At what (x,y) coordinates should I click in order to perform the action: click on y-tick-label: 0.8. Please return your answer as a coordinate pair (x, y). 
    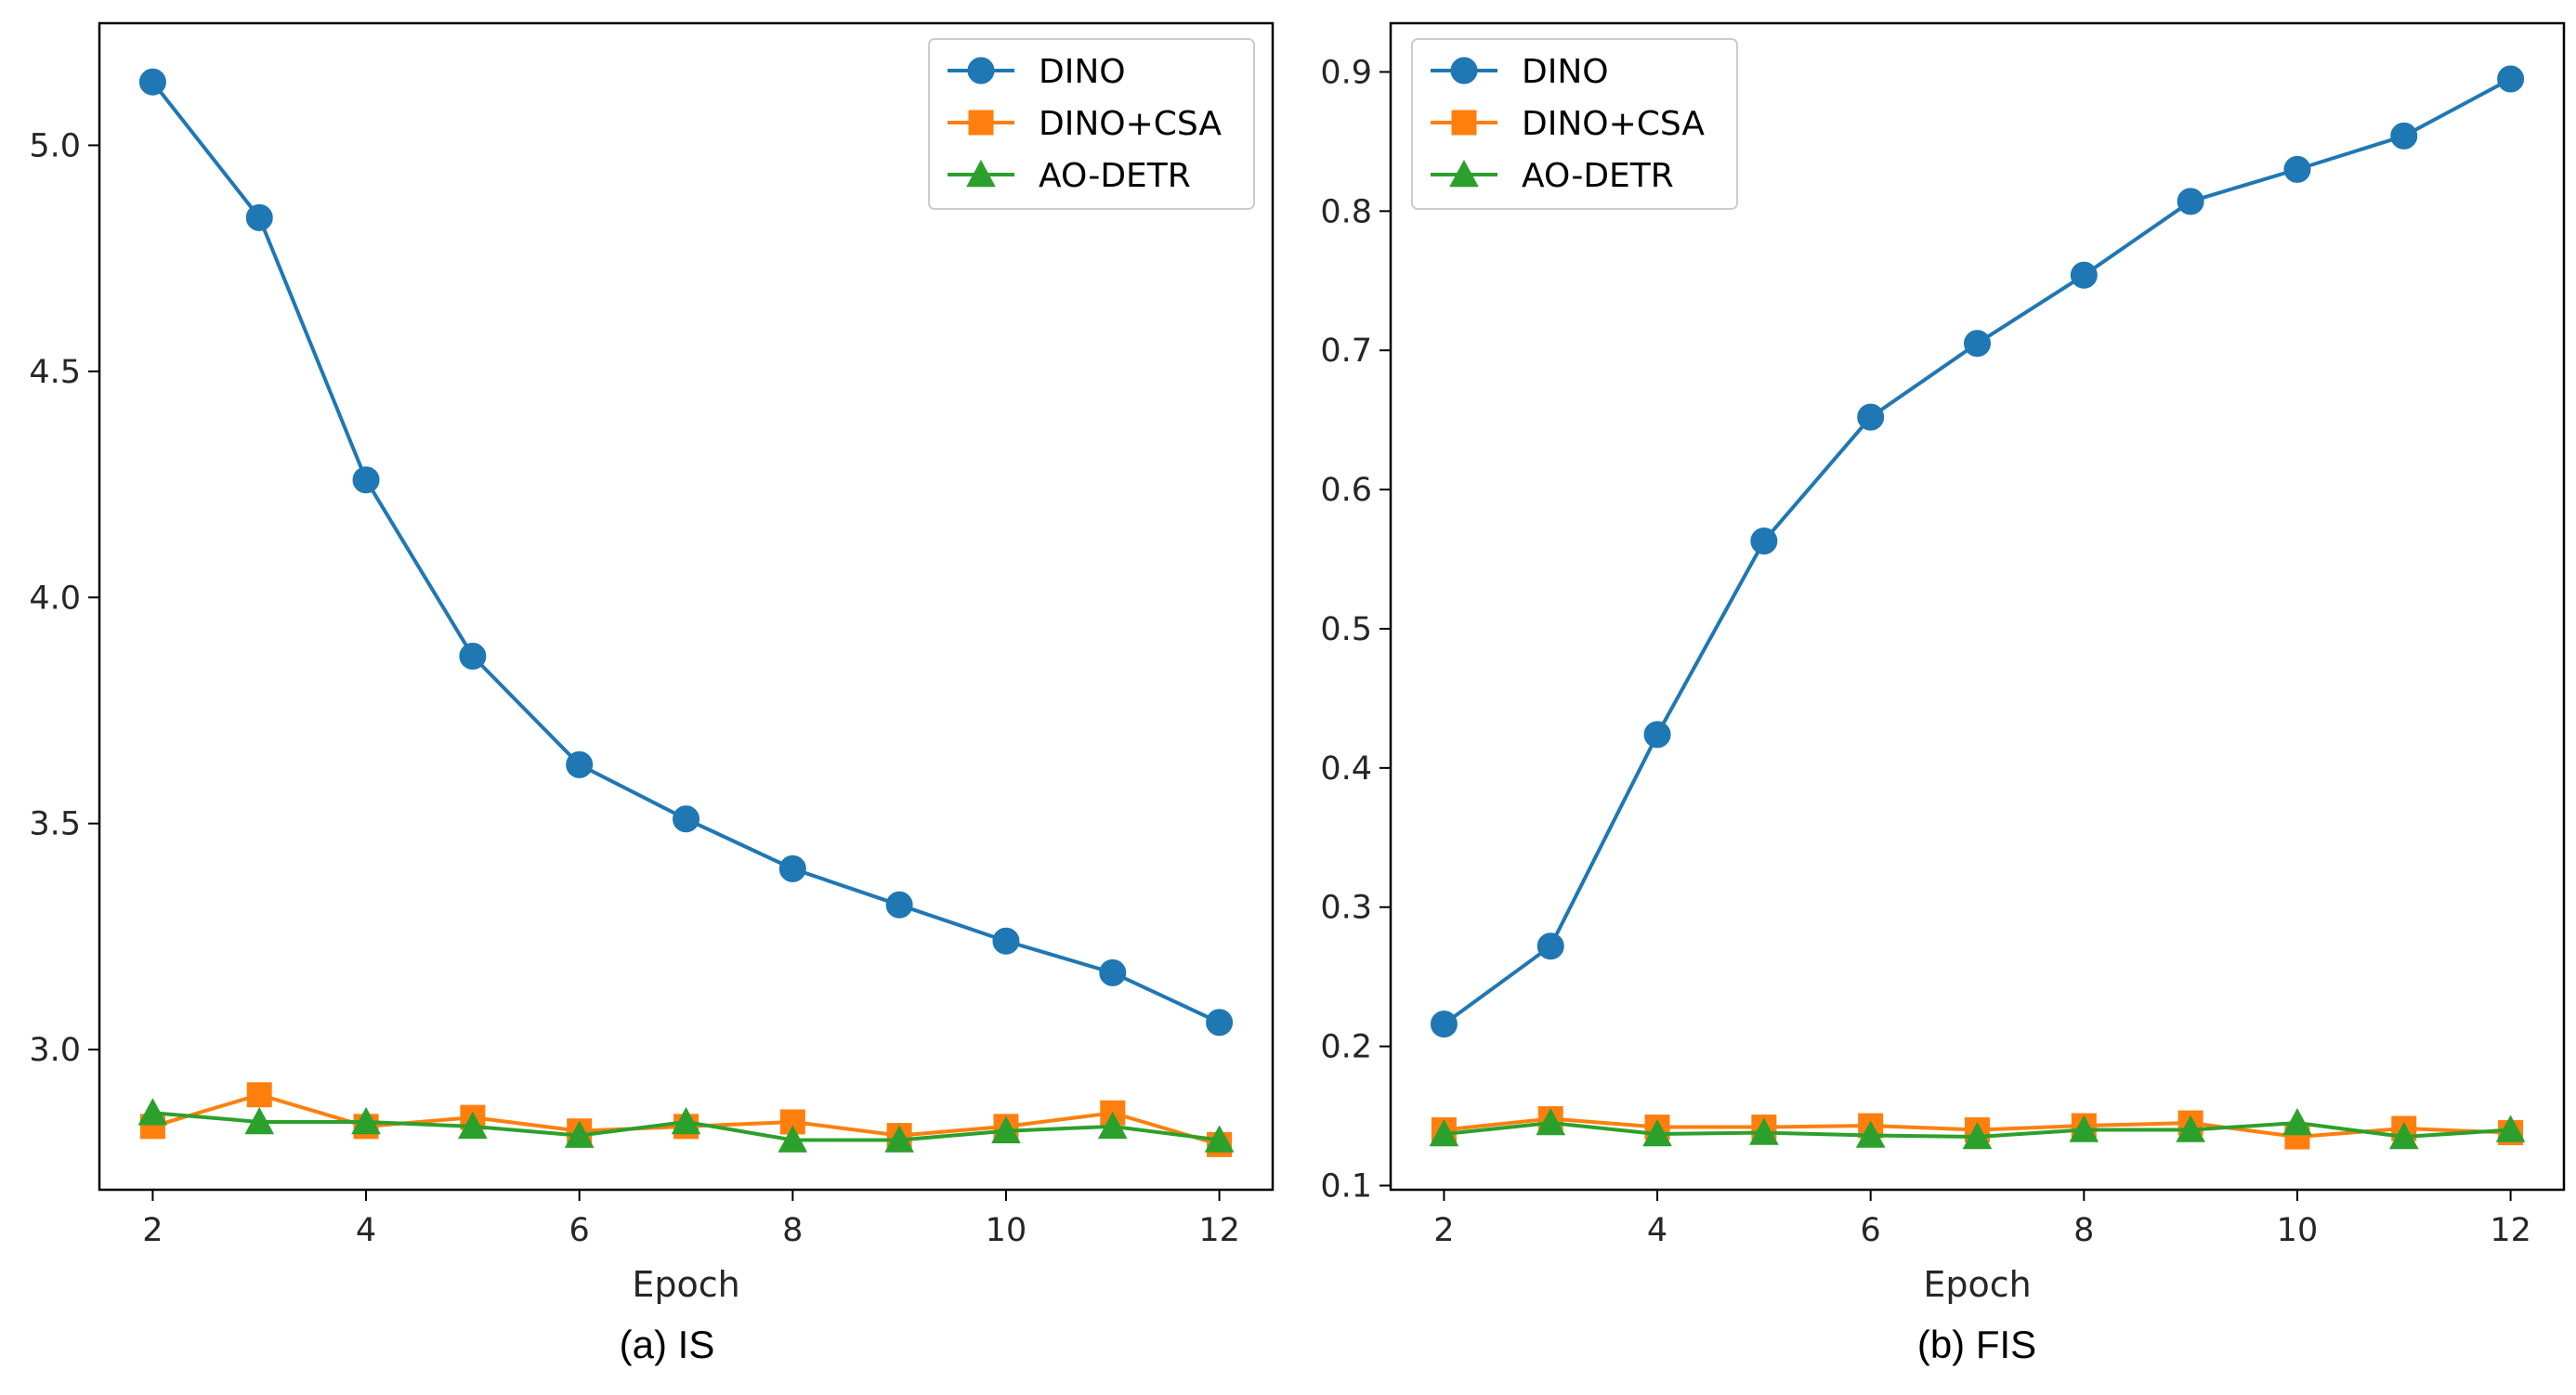
    Looking at the image, I should click on (1346, 211).